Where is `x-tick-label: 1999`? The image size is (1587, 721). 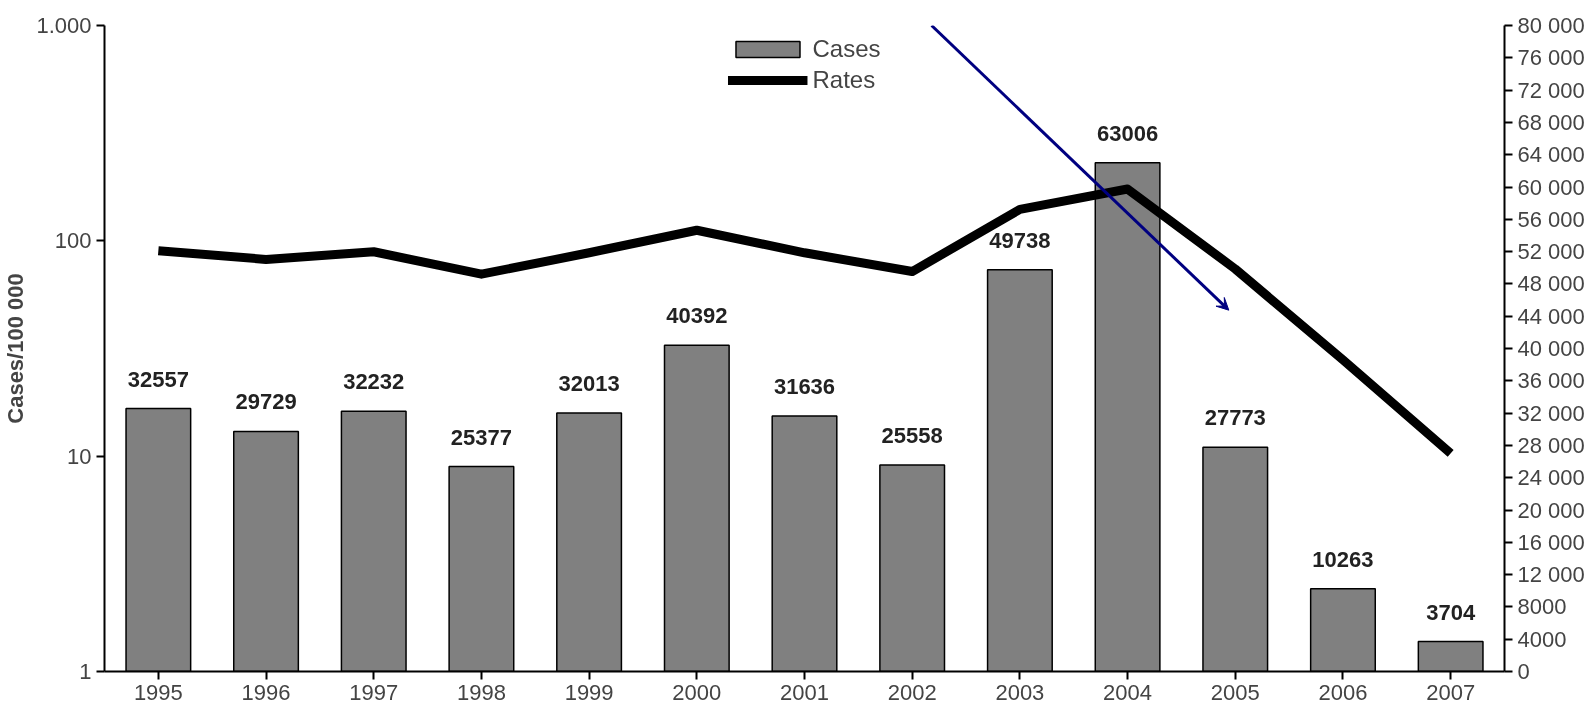 x-tick-label: 1999 is located at coordinates (589, 692).